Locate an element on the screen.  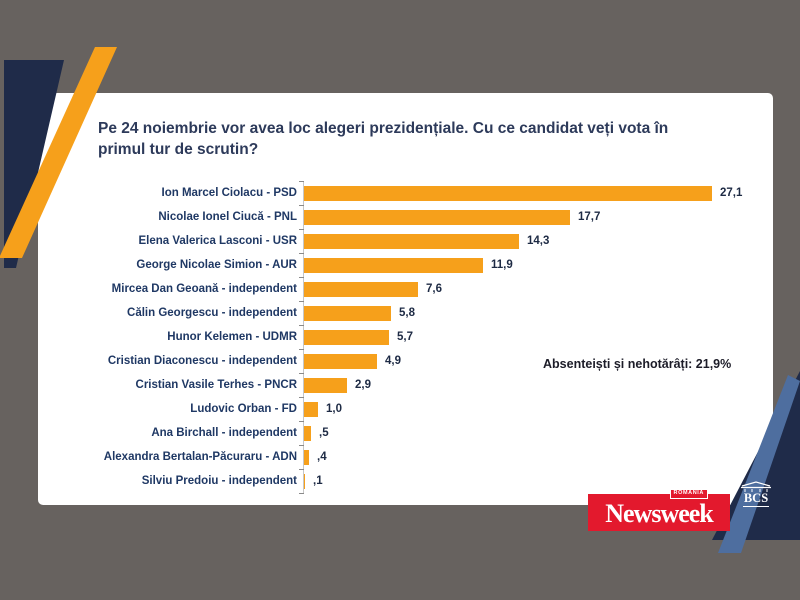
bar-label: Cristian Vasile Terhes - PNCR is located at coordinates (216, 385).